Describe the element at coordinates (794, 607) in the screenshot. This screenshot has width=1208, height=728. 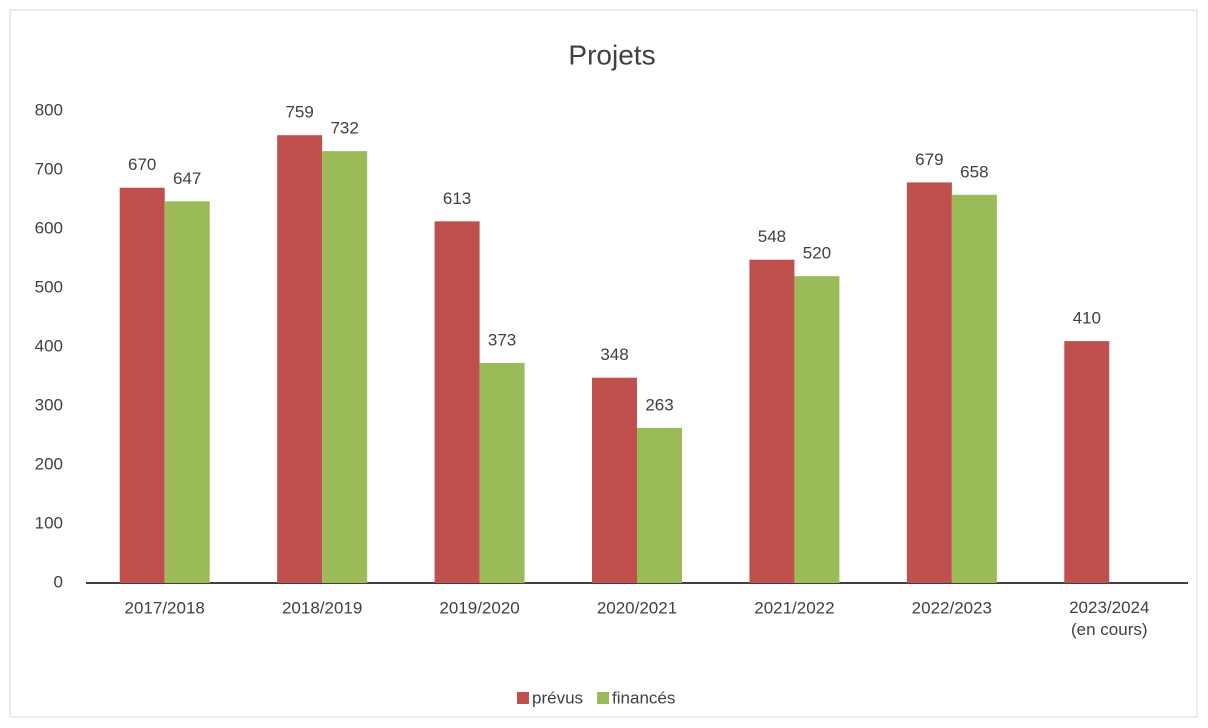
I see `x-tick-label: 2021/2022` at that location.